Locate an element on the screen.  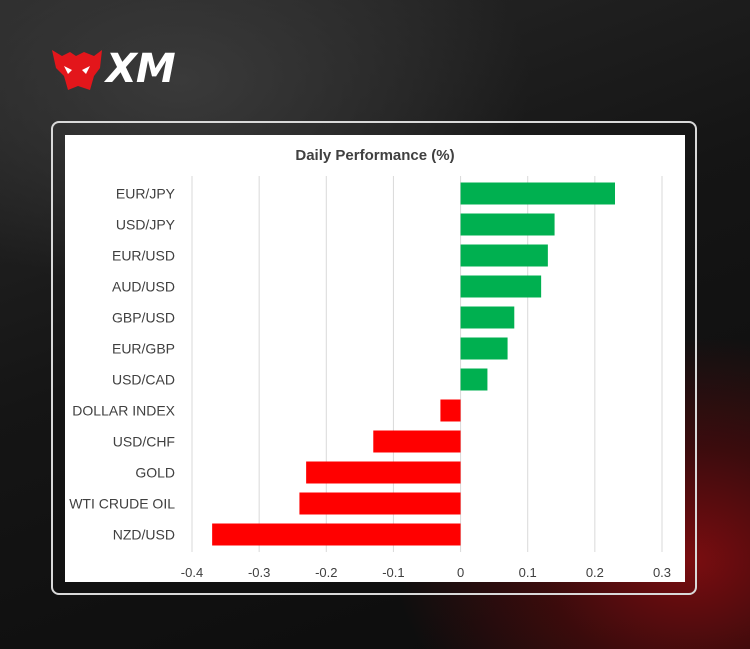
x-tick-label: -0.4 is located at coordinates (192, 572).